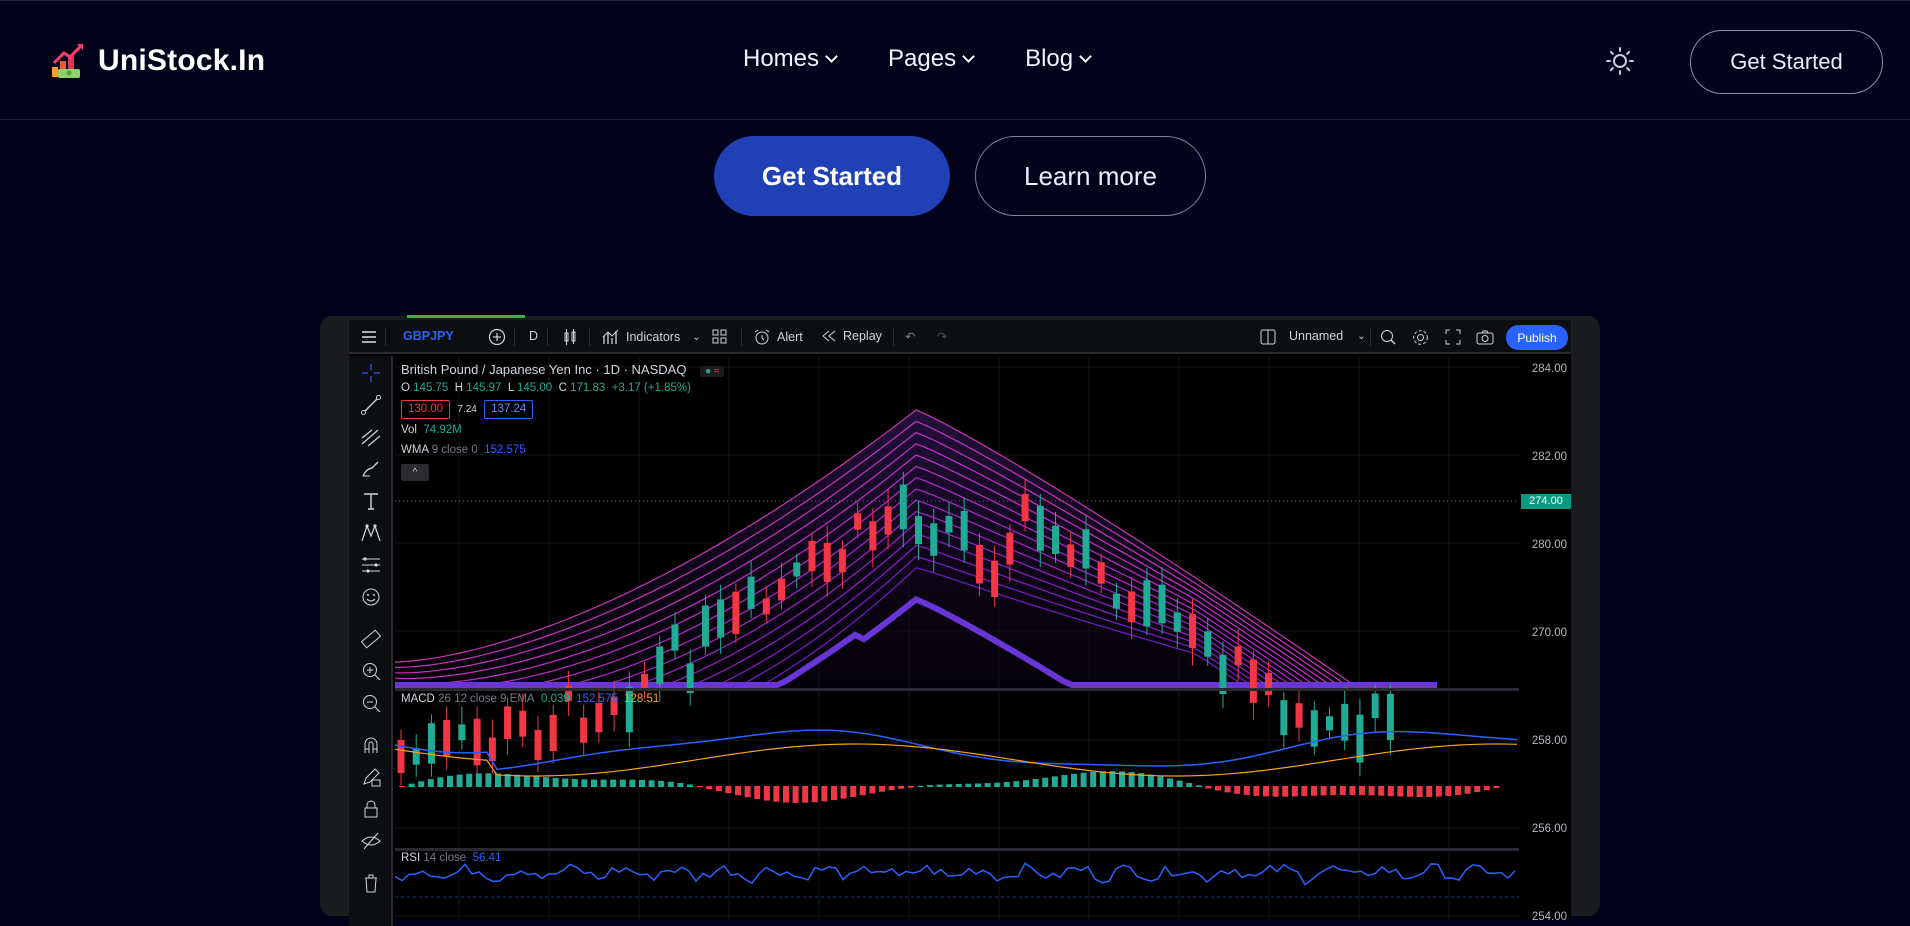  I want to click on magnet-icon, so click(371, 745).